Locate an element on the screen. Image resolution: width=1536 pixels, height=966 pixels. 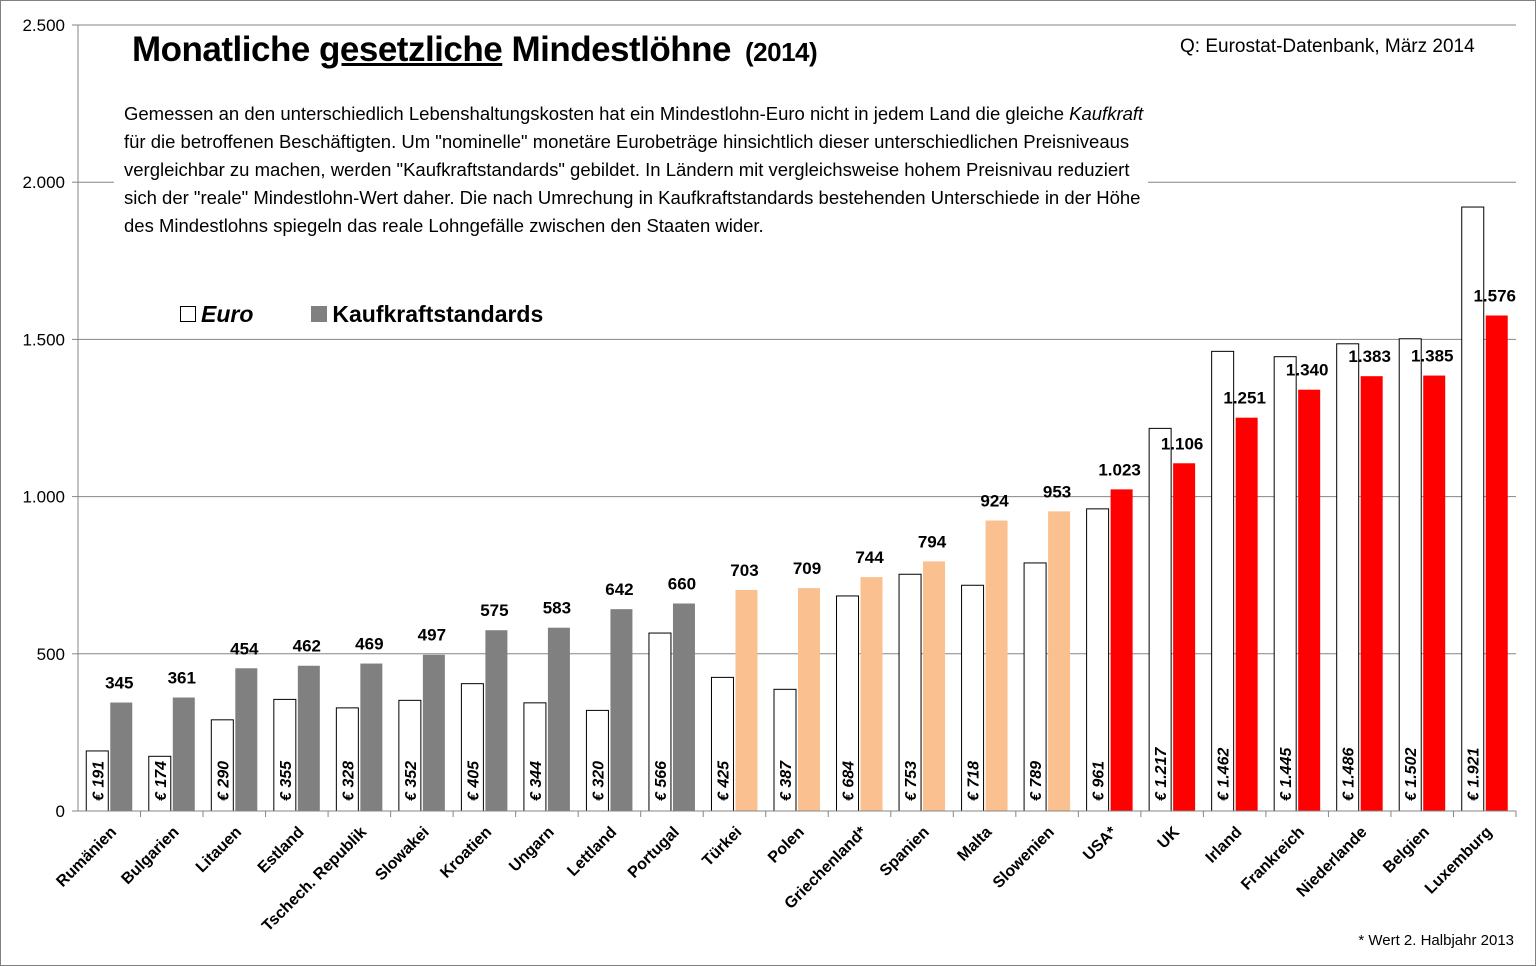
category-label: Slowakei is located at coordinates (402, 854).